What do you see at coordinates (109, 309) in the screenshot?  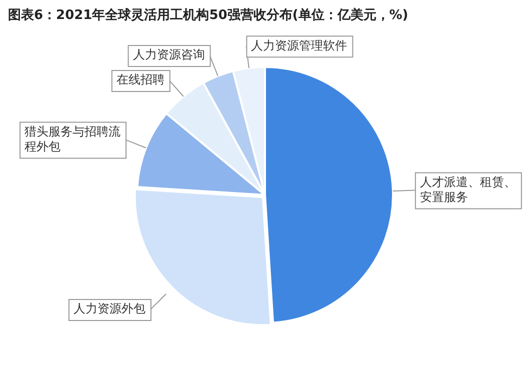 I see `slice-label: 人力资源外包` at bounding box center [109, 309].